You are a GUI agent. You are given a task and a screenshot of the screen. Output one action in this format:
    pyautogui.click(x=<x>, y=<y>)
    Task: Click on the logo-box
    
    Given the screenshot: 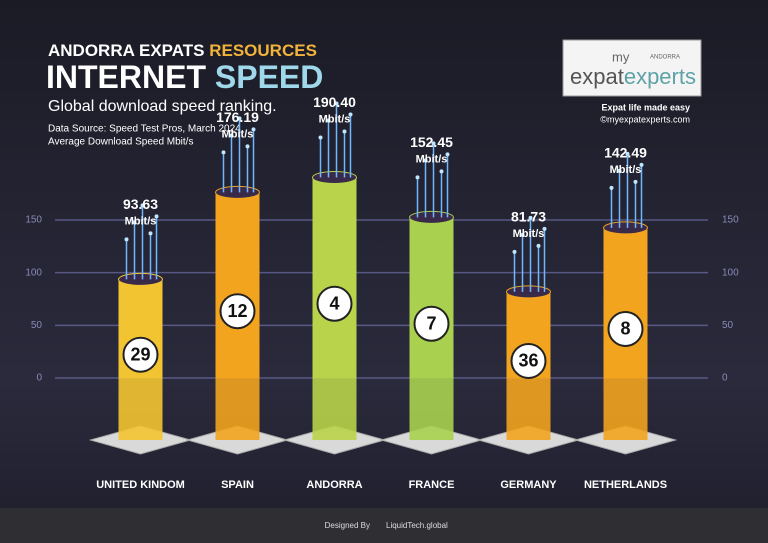 What is the action you would take?
    pyautogui.click(x=632, y=68)
    